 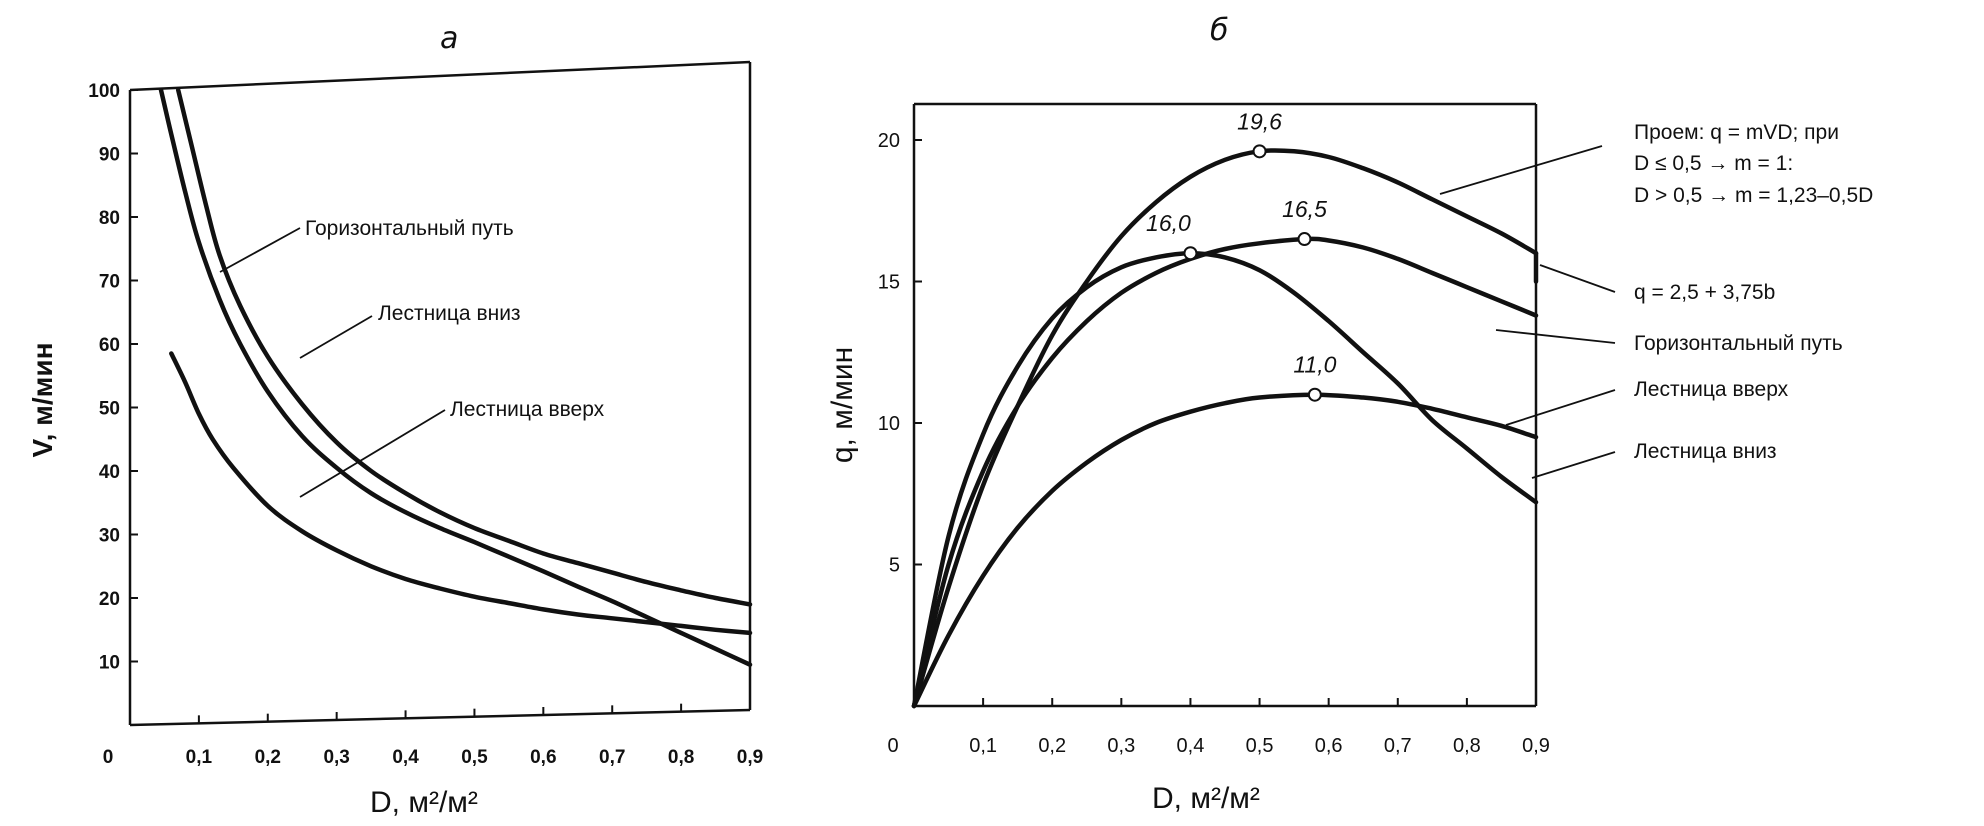 What do you see at coordinates (1241, 255) in the screenshot?
I see `panel-b-peak-markers: 19,6 16,5 16,0 11,0` at bounding box center [1241, 255].